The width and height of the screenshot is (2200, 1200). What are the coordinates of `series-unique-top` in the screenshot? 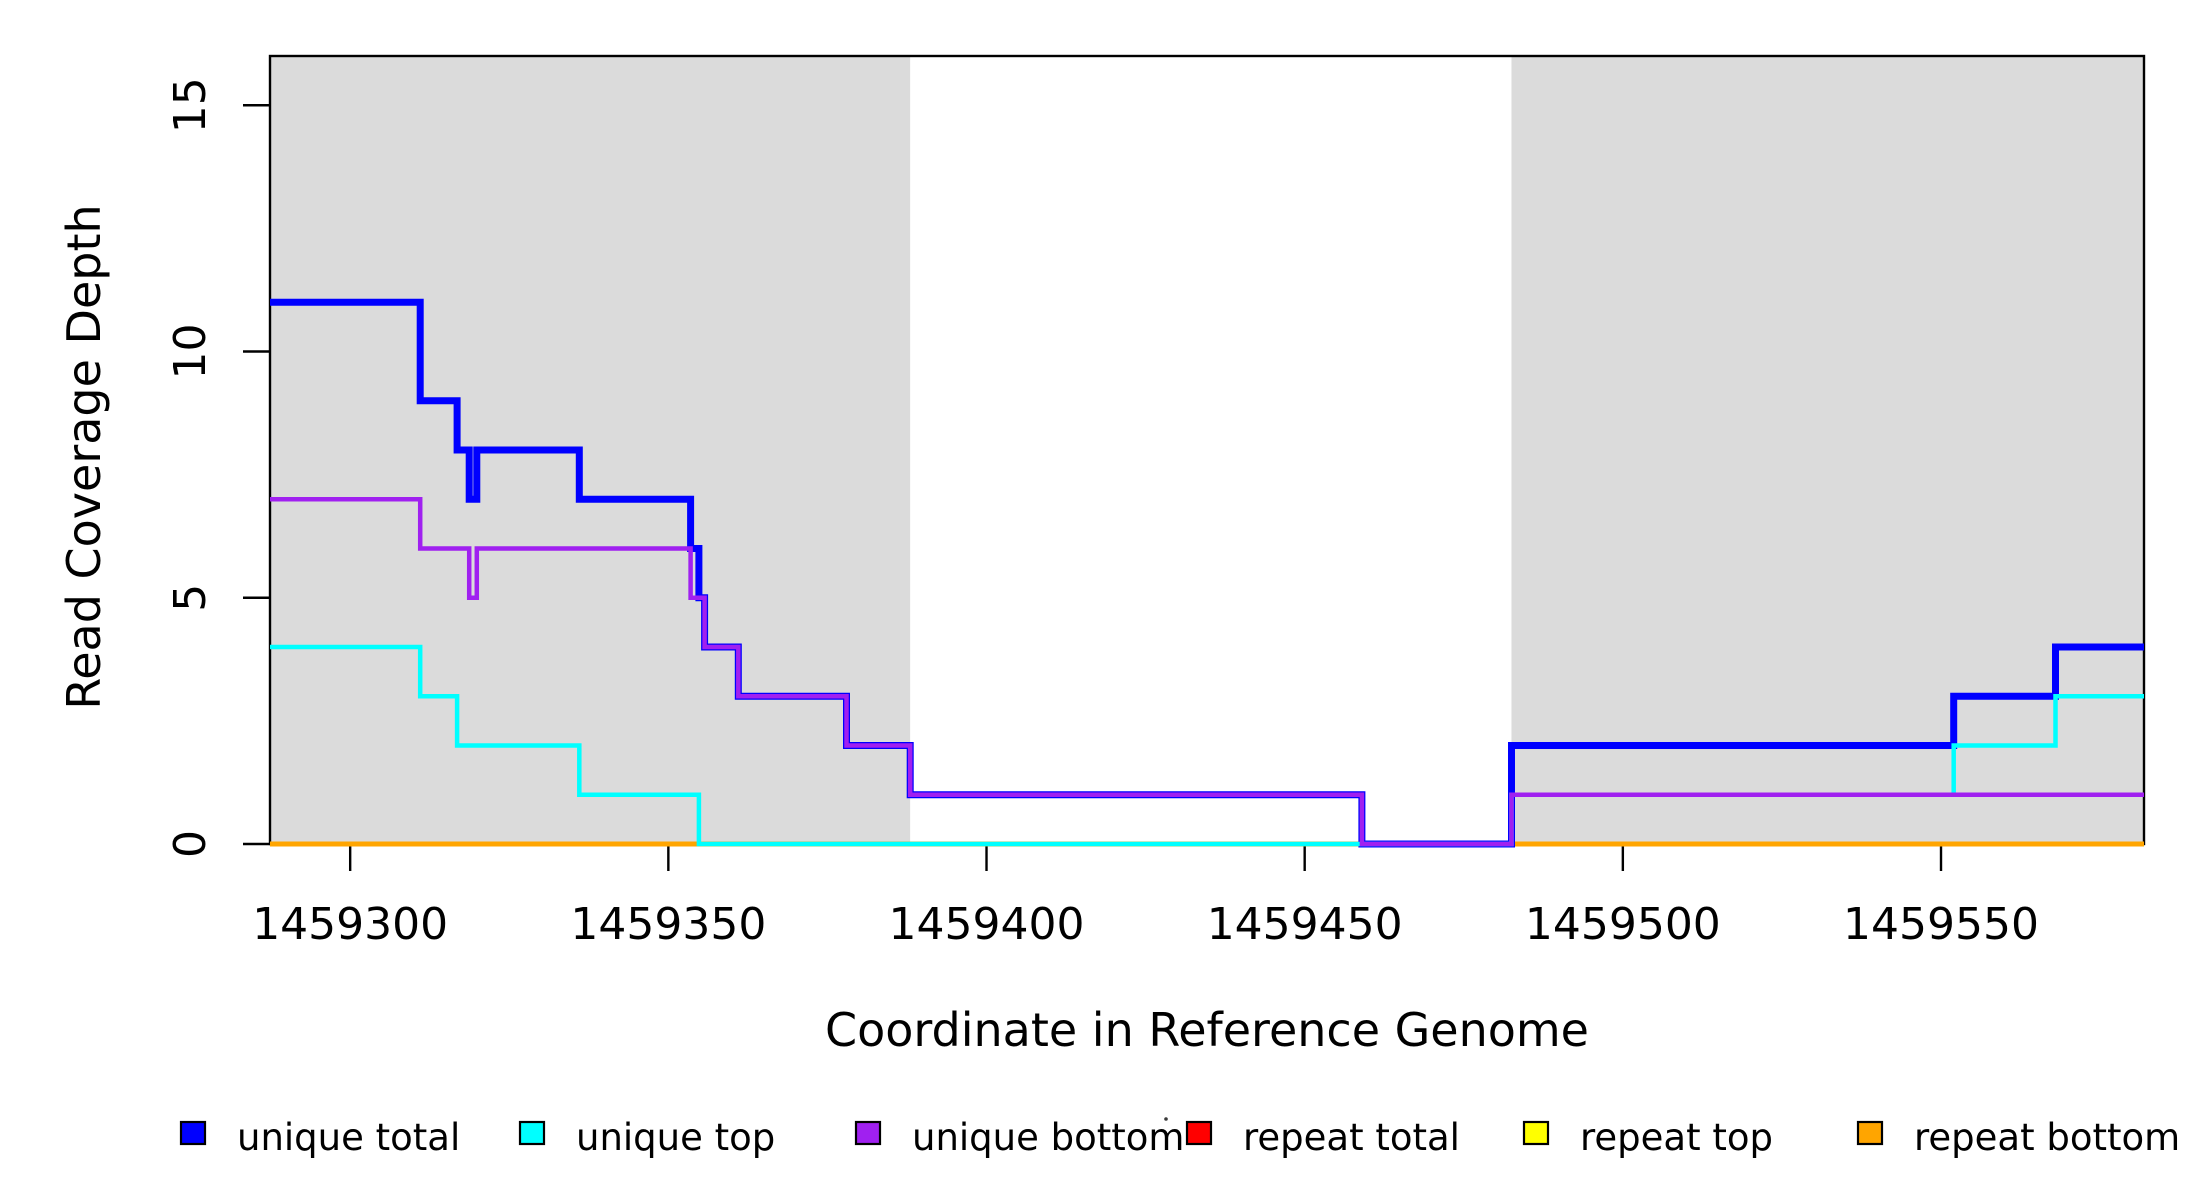 It's located at (1207, 745).